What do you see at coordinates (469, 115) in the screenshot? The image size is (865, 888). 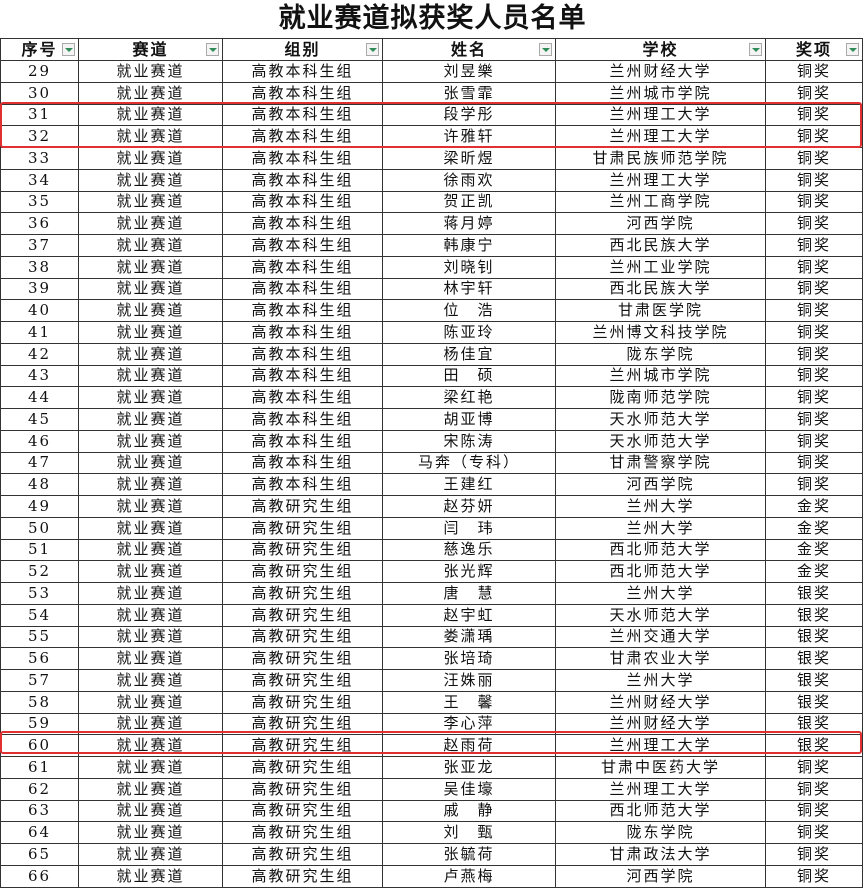 I see `cell-name: 段学彤` at bounding box center [469, 115].